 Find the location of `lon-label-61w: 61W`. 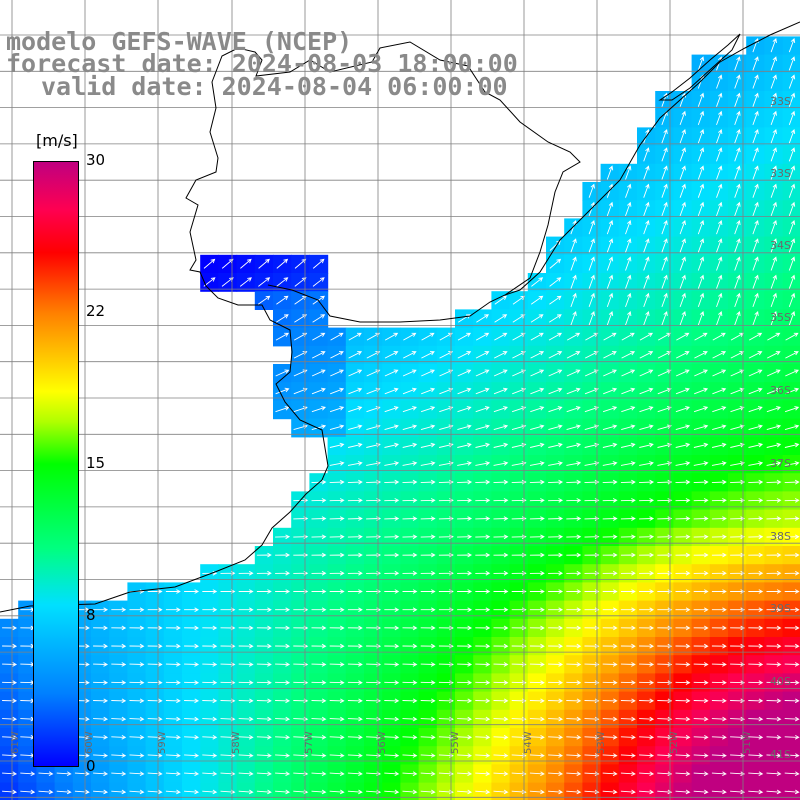

lon-label-61w: 61W is located at coordinates (15, 742).